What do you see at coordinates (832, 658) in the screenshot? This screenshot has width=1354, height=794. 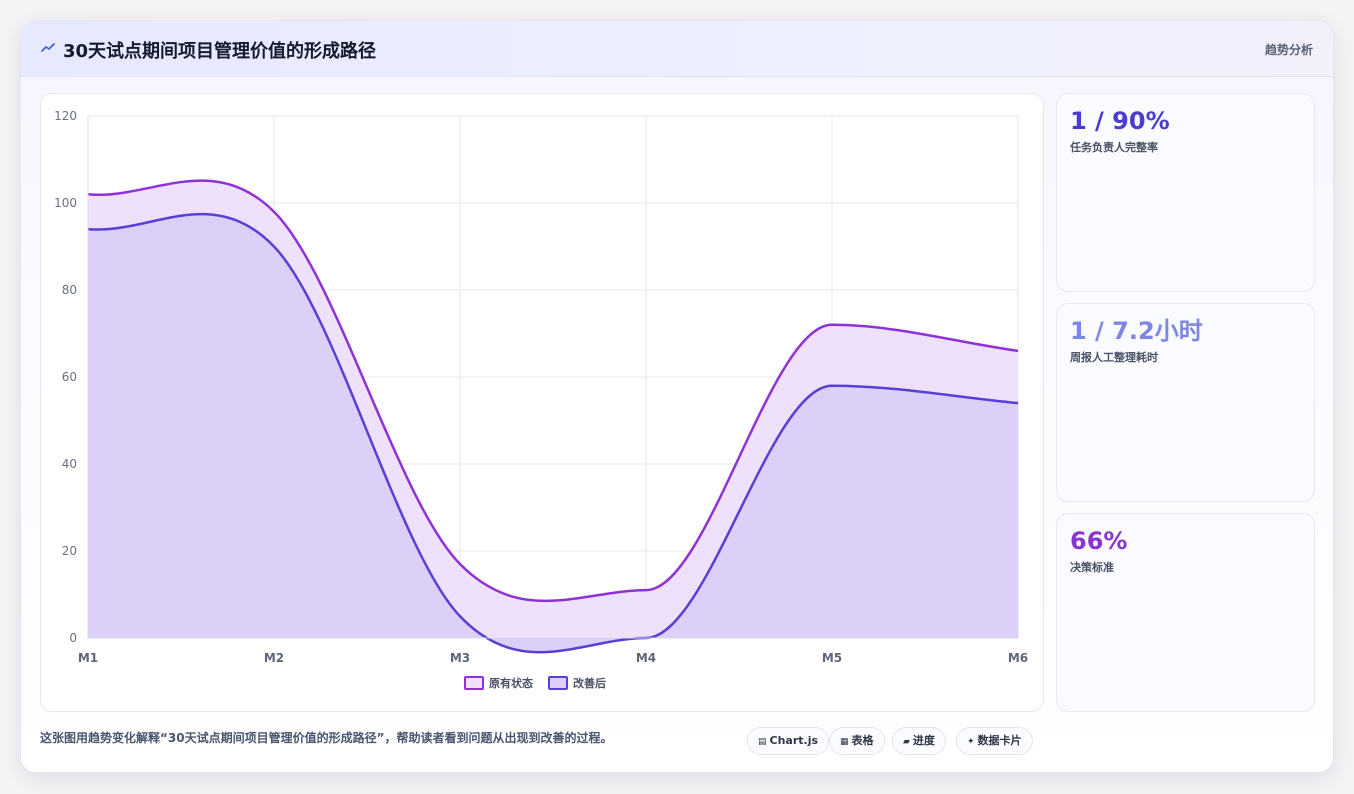 I see `x-tick-label: M5` at bounding box center [832, 658].